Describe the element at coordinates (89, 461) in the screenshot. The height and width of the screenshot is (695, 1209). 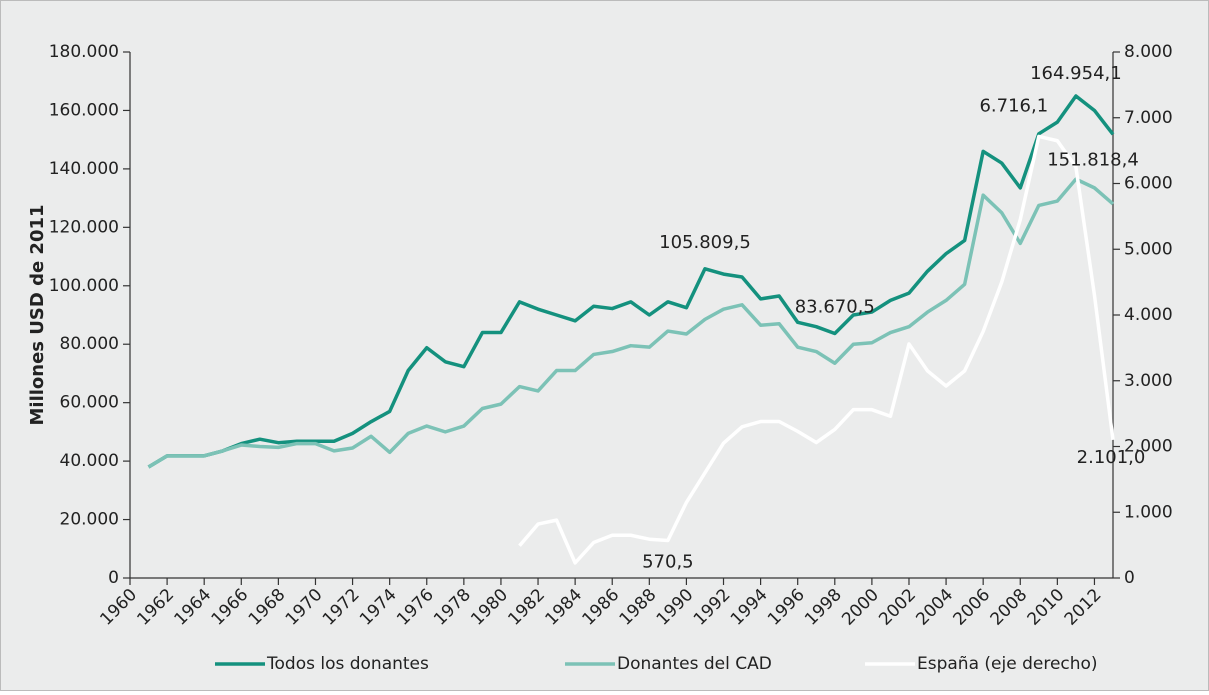
I see `y-tick-label: 40.000` at that location.